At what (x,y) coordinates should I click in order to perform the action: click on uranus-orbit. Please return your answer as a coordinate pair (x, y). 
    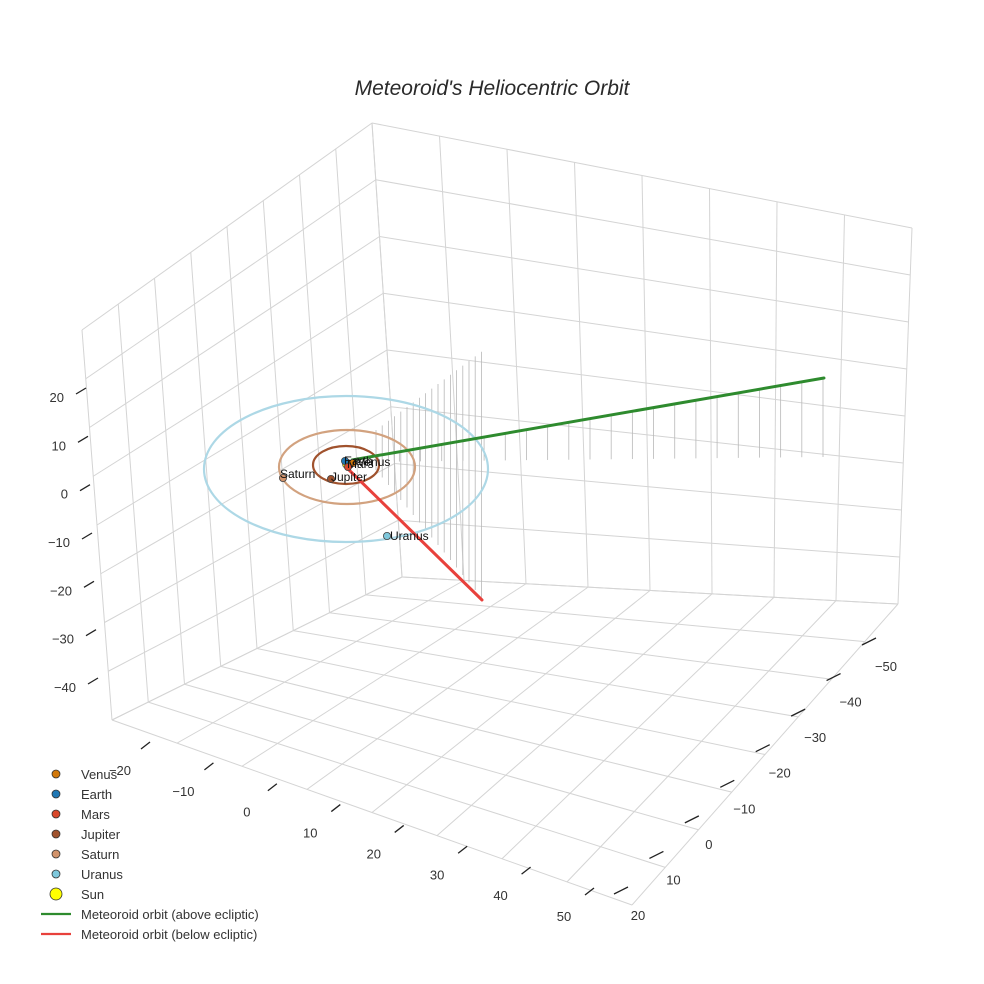
    Looking at the image, I should click on (346, 469).